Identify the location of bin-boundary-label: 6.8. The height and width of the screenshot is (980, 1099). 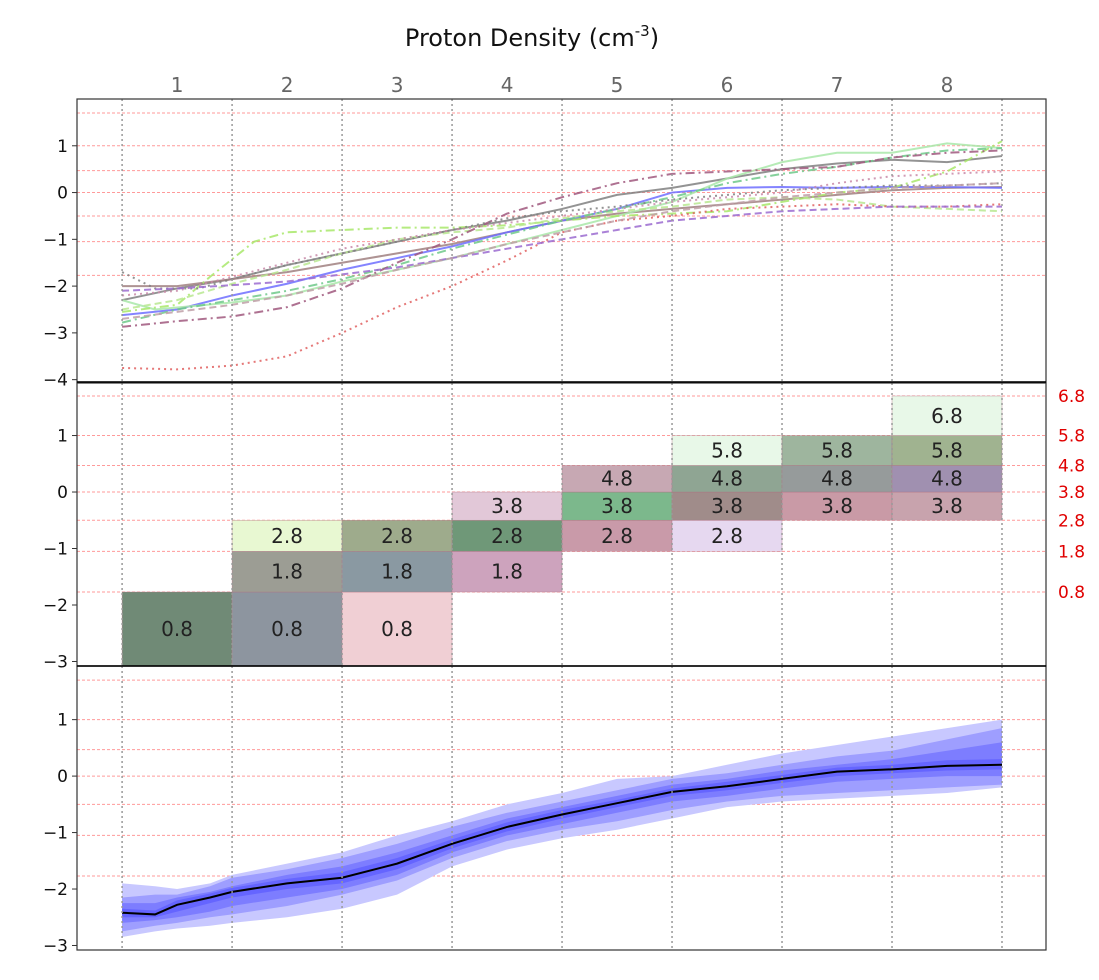
(1071, 397).